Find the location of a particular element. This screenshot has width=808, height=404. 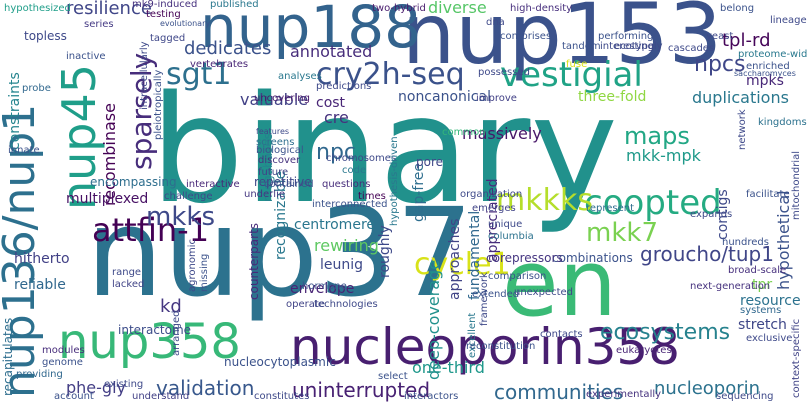

cloud-word: screens is located at coordinates (275, 142).